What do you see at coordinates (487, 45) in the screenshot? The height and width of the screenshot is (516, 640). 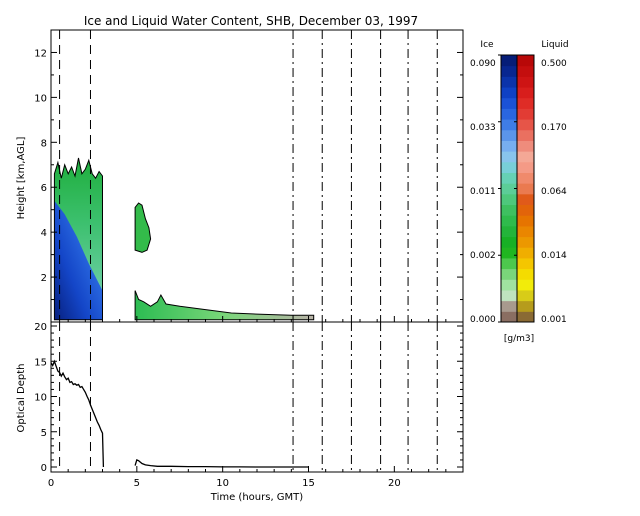 I see `colorbar-ice-label: Ice` at bounding box center [487, 45].